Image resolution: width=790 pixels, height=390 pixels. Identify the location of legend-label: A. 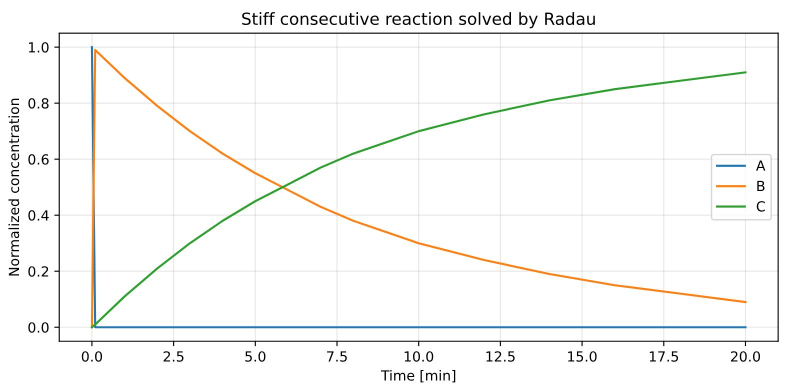
(761, 165).